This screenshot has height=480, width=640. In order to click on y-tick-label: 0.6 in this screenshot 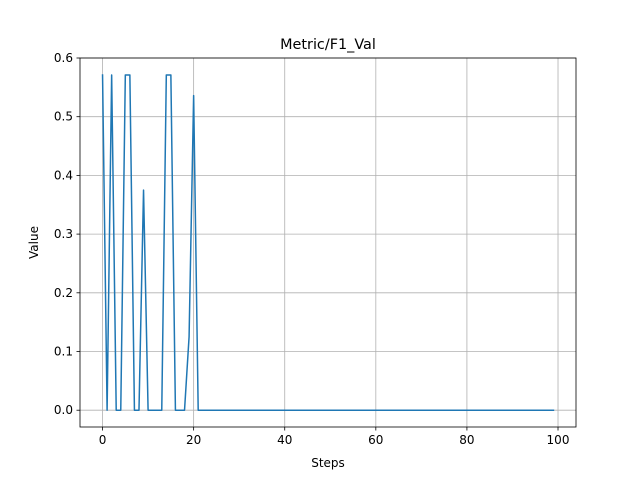, I will do `click(63, 58)`.